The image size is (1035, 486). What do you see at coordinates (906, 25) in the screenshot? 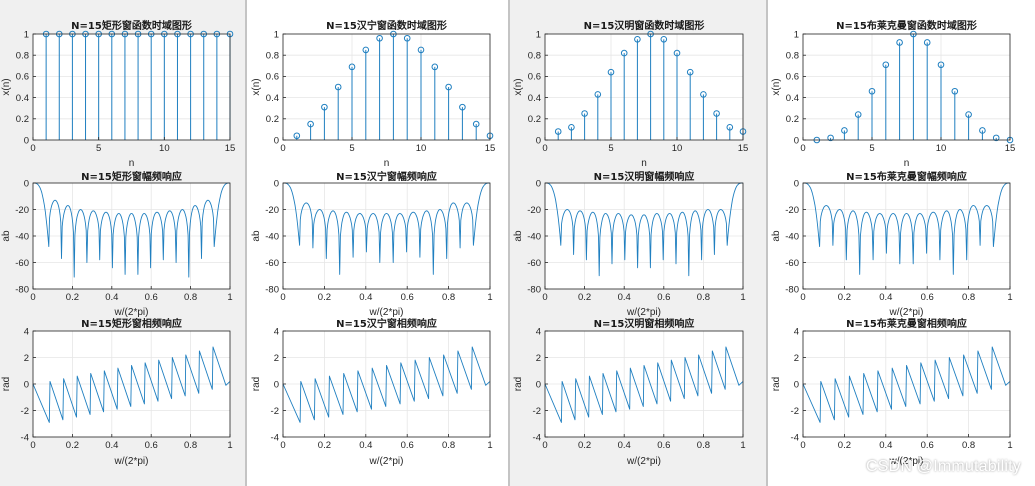
I see `subplot-title: N=15布莱克曼窗函数时域图形` at bounding box center [906, 25].